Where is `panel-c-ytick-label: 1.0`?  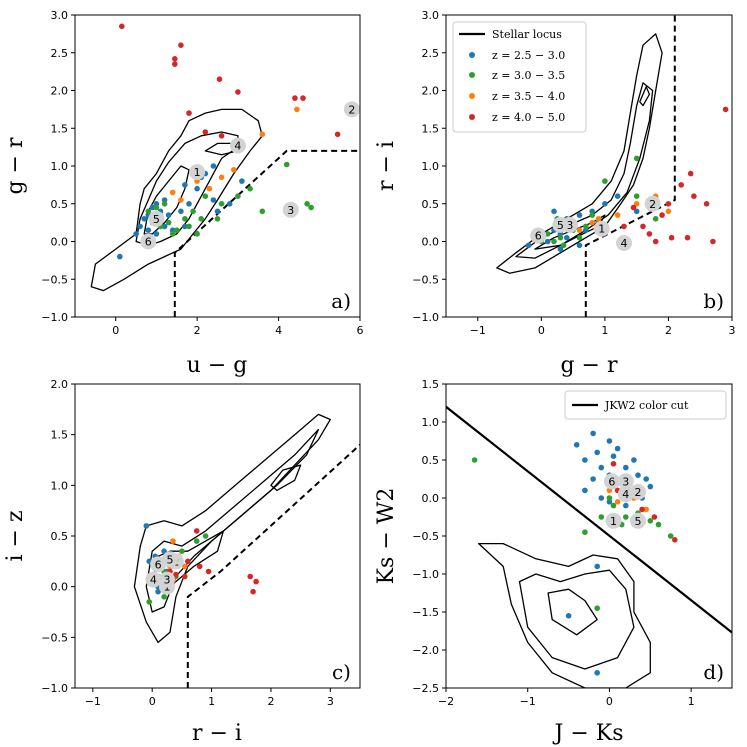
panel-c-ytick-label: 1.0 is located at coordinates (60, 485).